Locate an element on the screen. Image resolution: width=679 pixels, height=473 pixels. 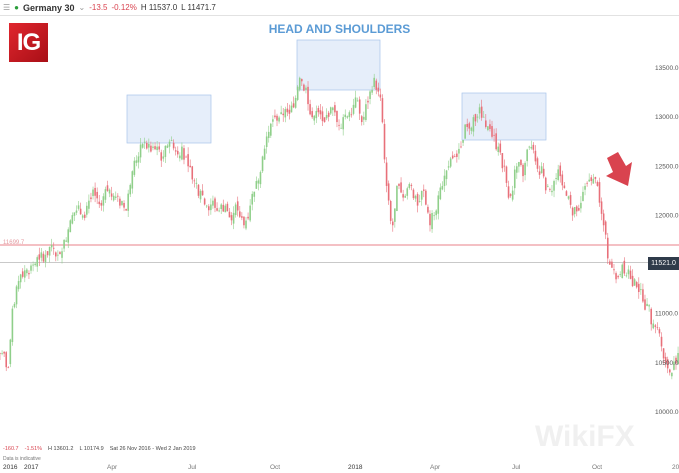
data-note: Data is indicative is located at coordinates (22, 459).